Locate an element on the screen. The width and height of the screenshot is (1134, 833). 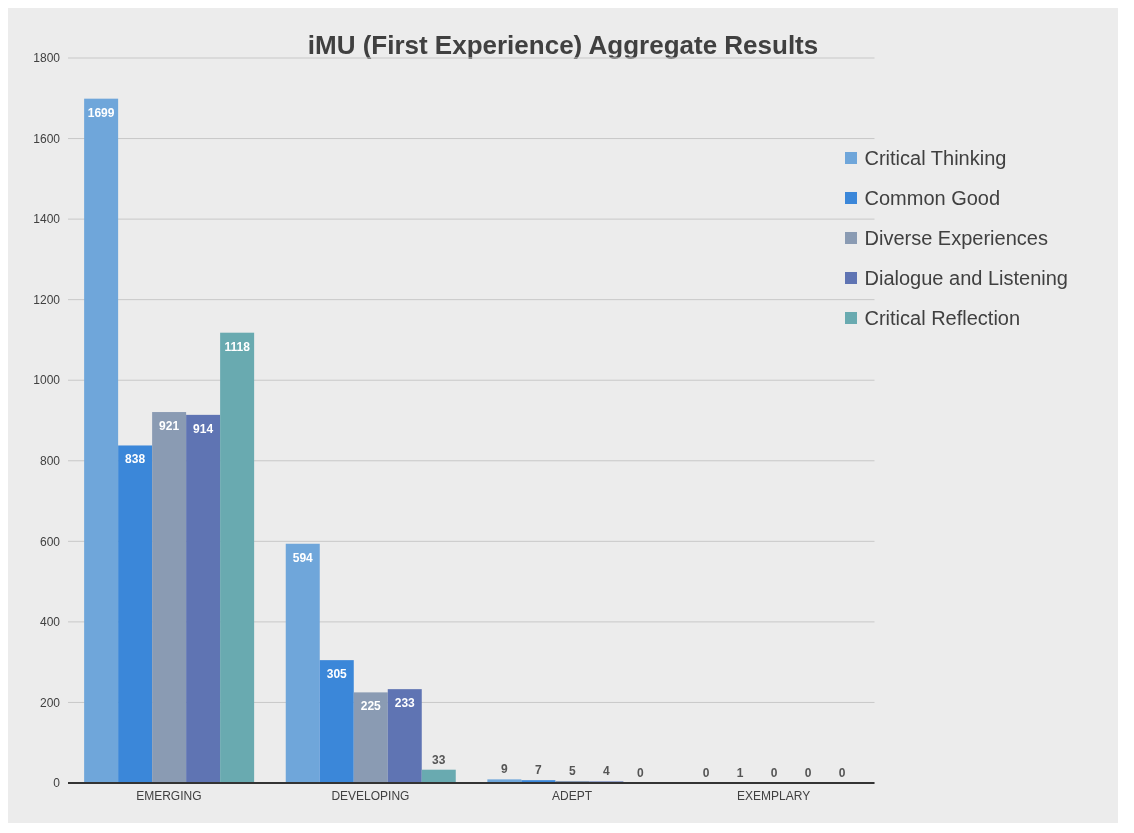
x-tick-label: ADEPT is located at coordinates (572, 795).